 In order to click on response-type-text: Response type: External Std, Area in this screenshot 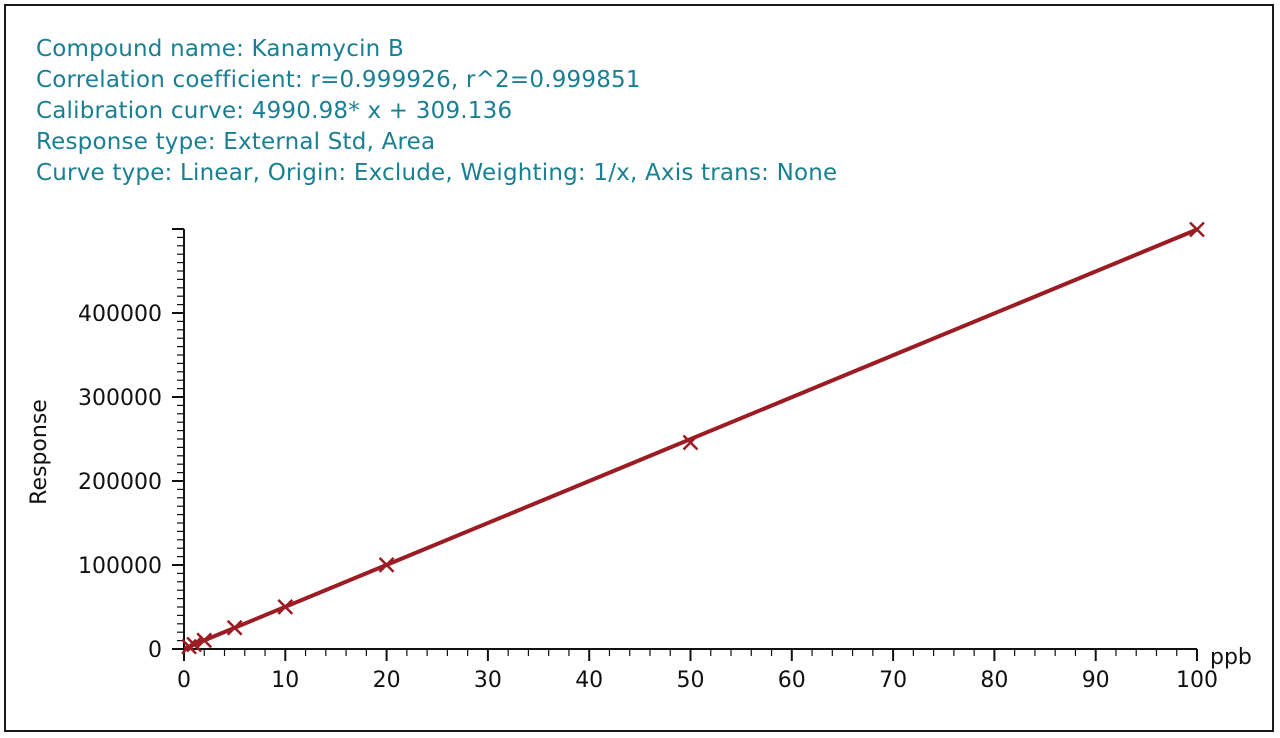, I will do `click(236, 142)`.